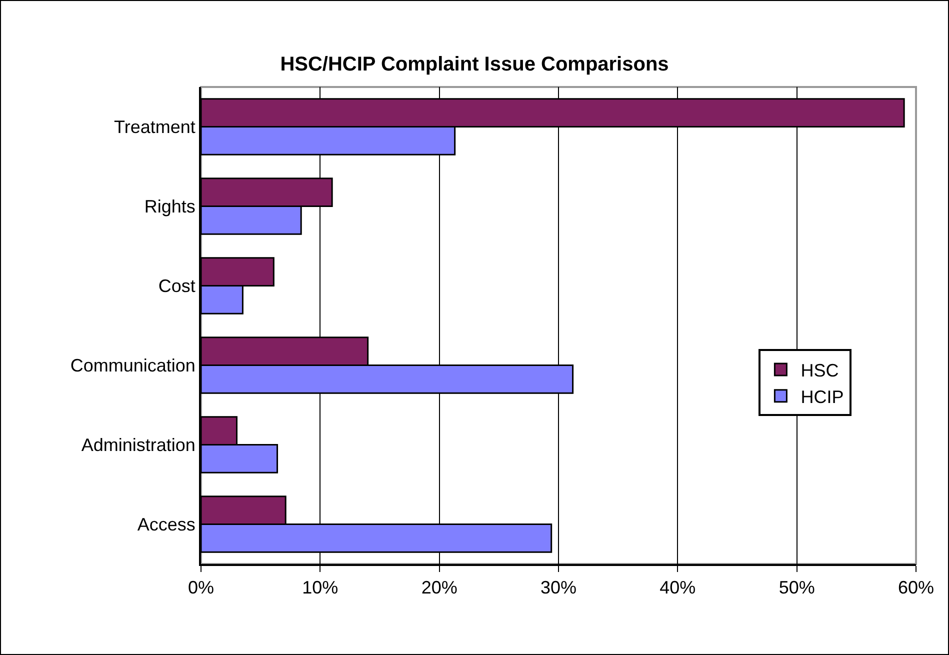 The width and height of the screenshot is (949, 655). Describe the element at coordinates (558, 588) in the screenshot. I see `x-tick-label: 30%` at that location.